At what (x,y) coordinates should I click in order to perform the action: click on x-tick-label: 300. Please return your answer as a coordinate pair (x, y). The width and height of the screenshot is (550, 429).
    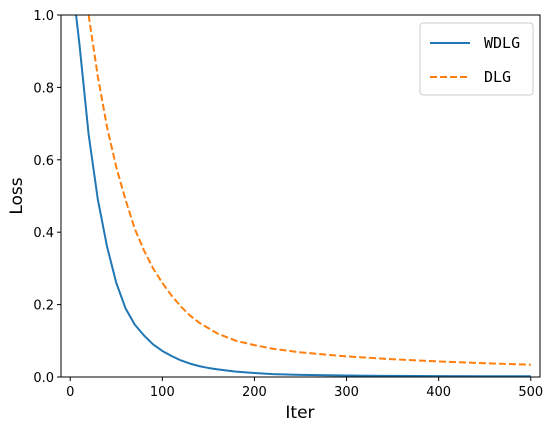
    Looking at the image, I should click on (346, 392).